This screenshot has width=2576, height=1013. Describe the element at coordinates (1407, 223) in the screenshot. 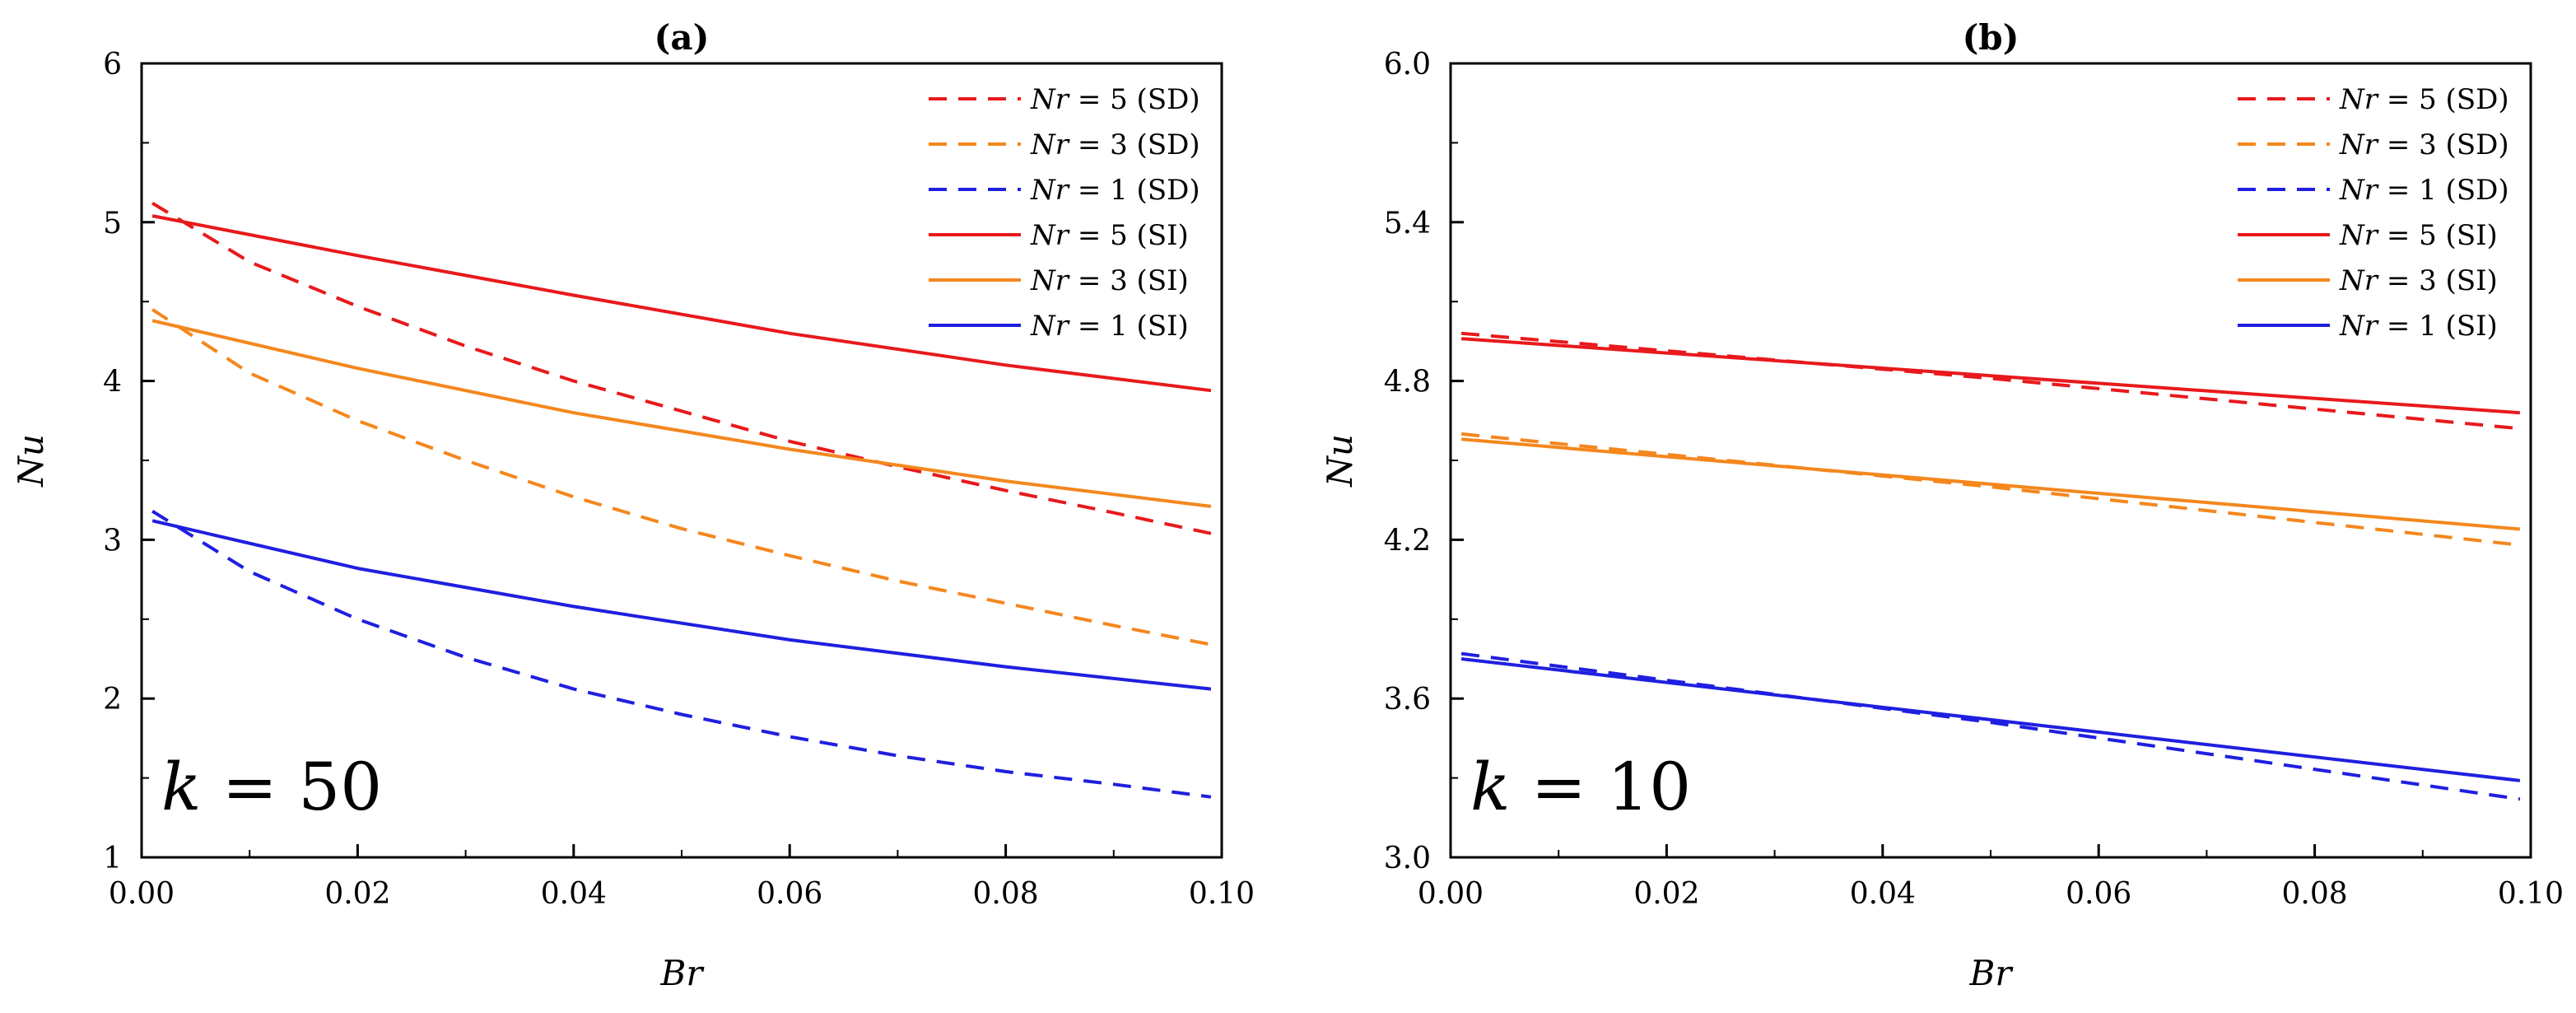

I see `y-tick-label: 5.4` at that location.